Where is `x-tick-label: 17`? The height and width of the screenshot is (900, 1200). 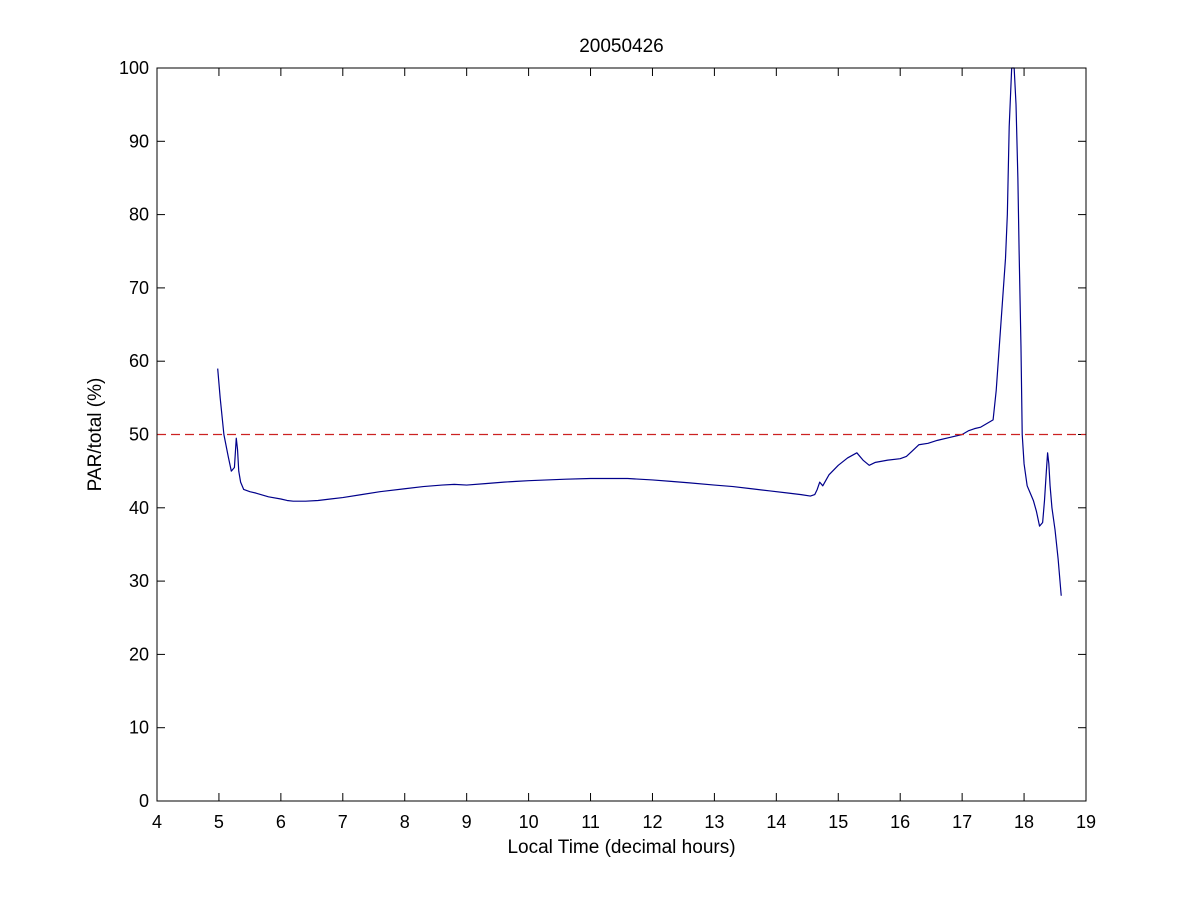 x-tick-label: 17 is located at coordinates (962, 822).